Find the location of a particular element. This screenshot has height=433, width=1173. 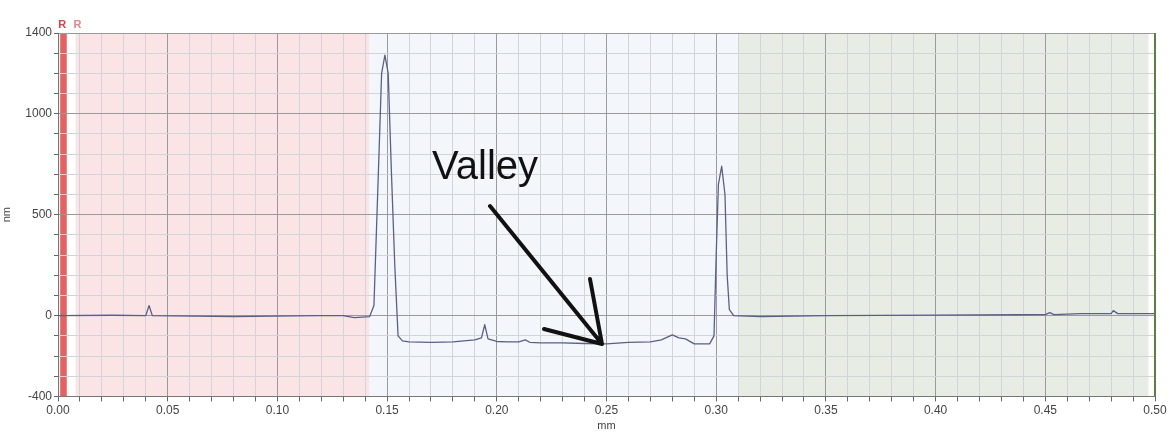

x-tick-label: 0.00 is located at coordinates (58, 409).